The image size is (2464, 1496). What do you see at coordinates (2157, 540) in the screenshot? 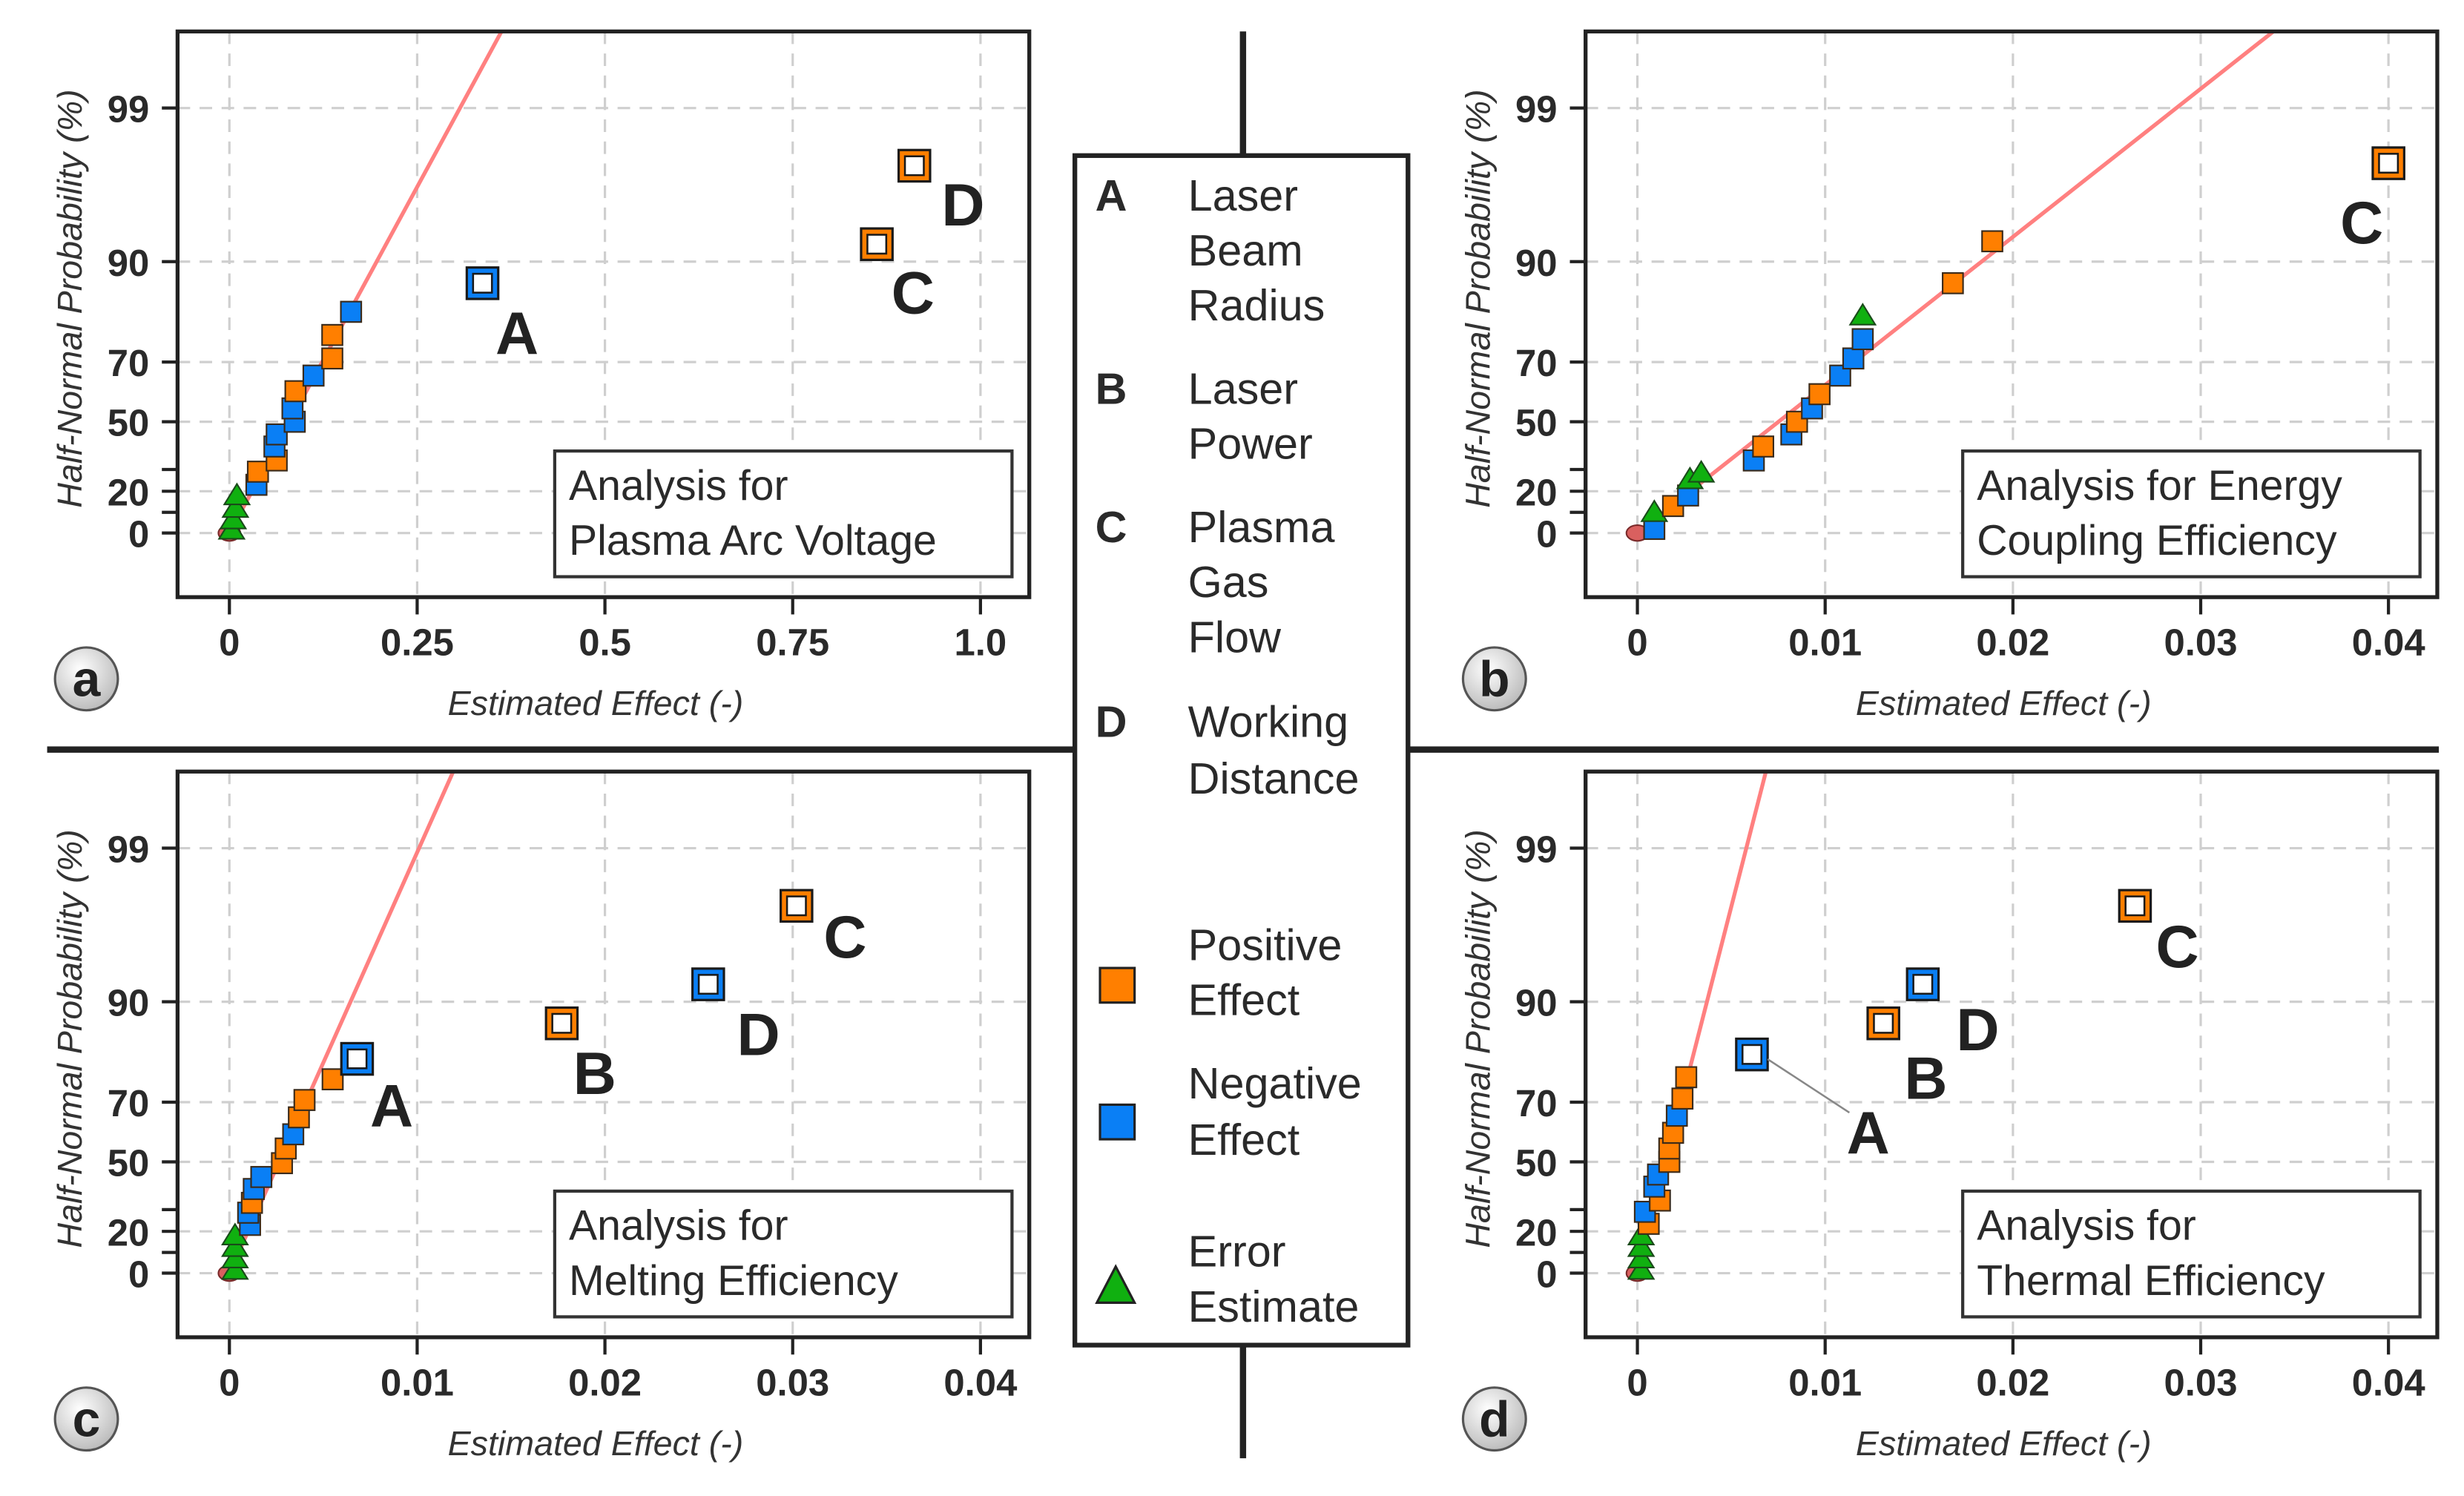
I see `annotation-line: Coupling Efficiency` at bounding box center [2157, 540].